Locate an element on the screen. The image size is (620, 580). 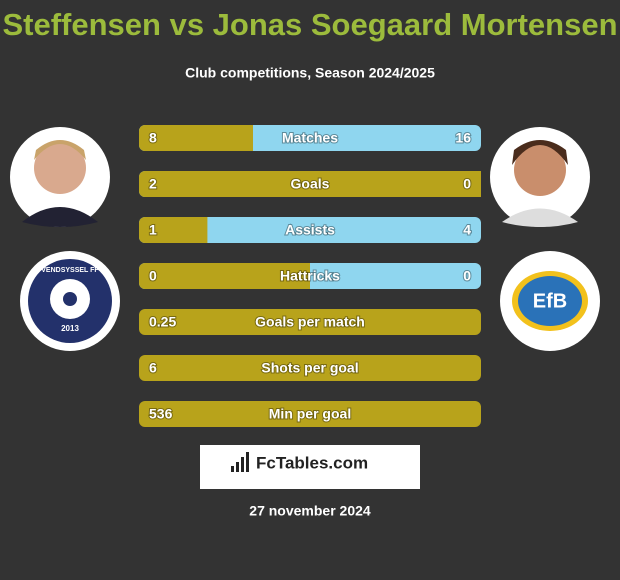
badge-name: EfB is located at coordinates (550, 301).